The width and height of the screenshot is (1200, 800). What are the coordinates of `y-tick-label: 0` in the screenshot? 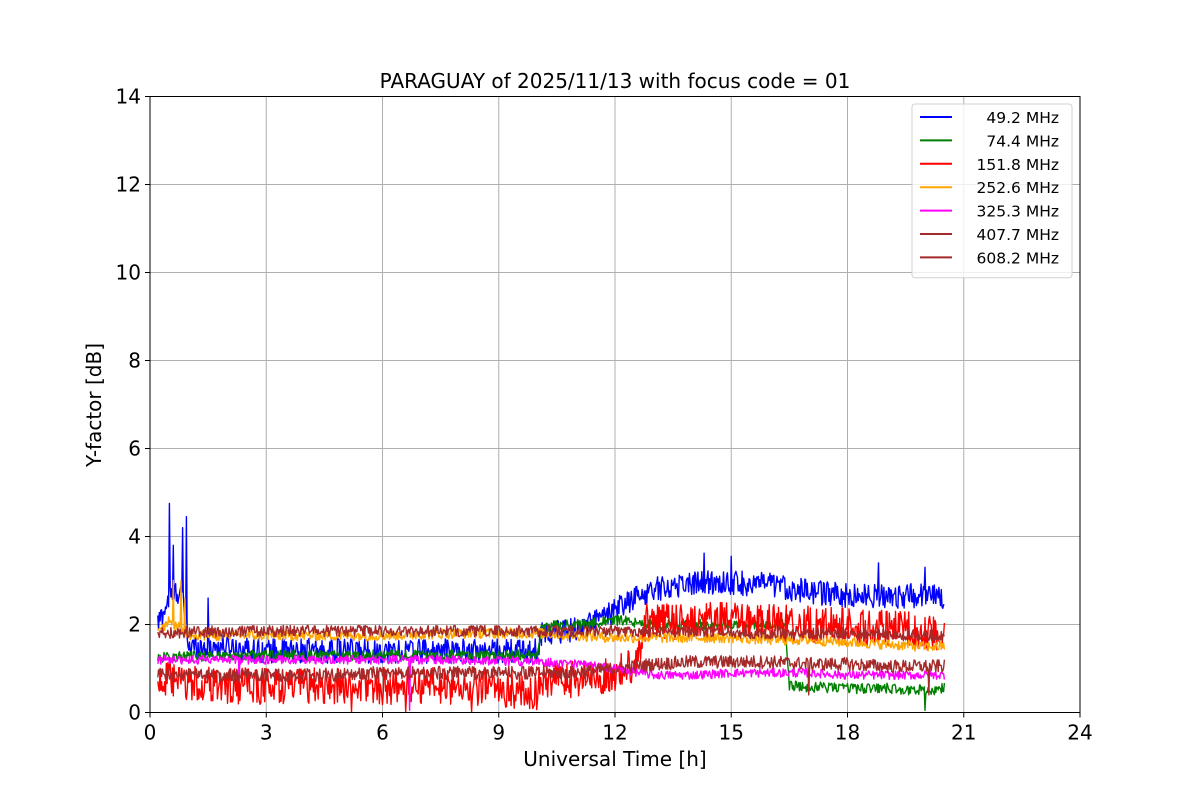 It's located at (134, 713).